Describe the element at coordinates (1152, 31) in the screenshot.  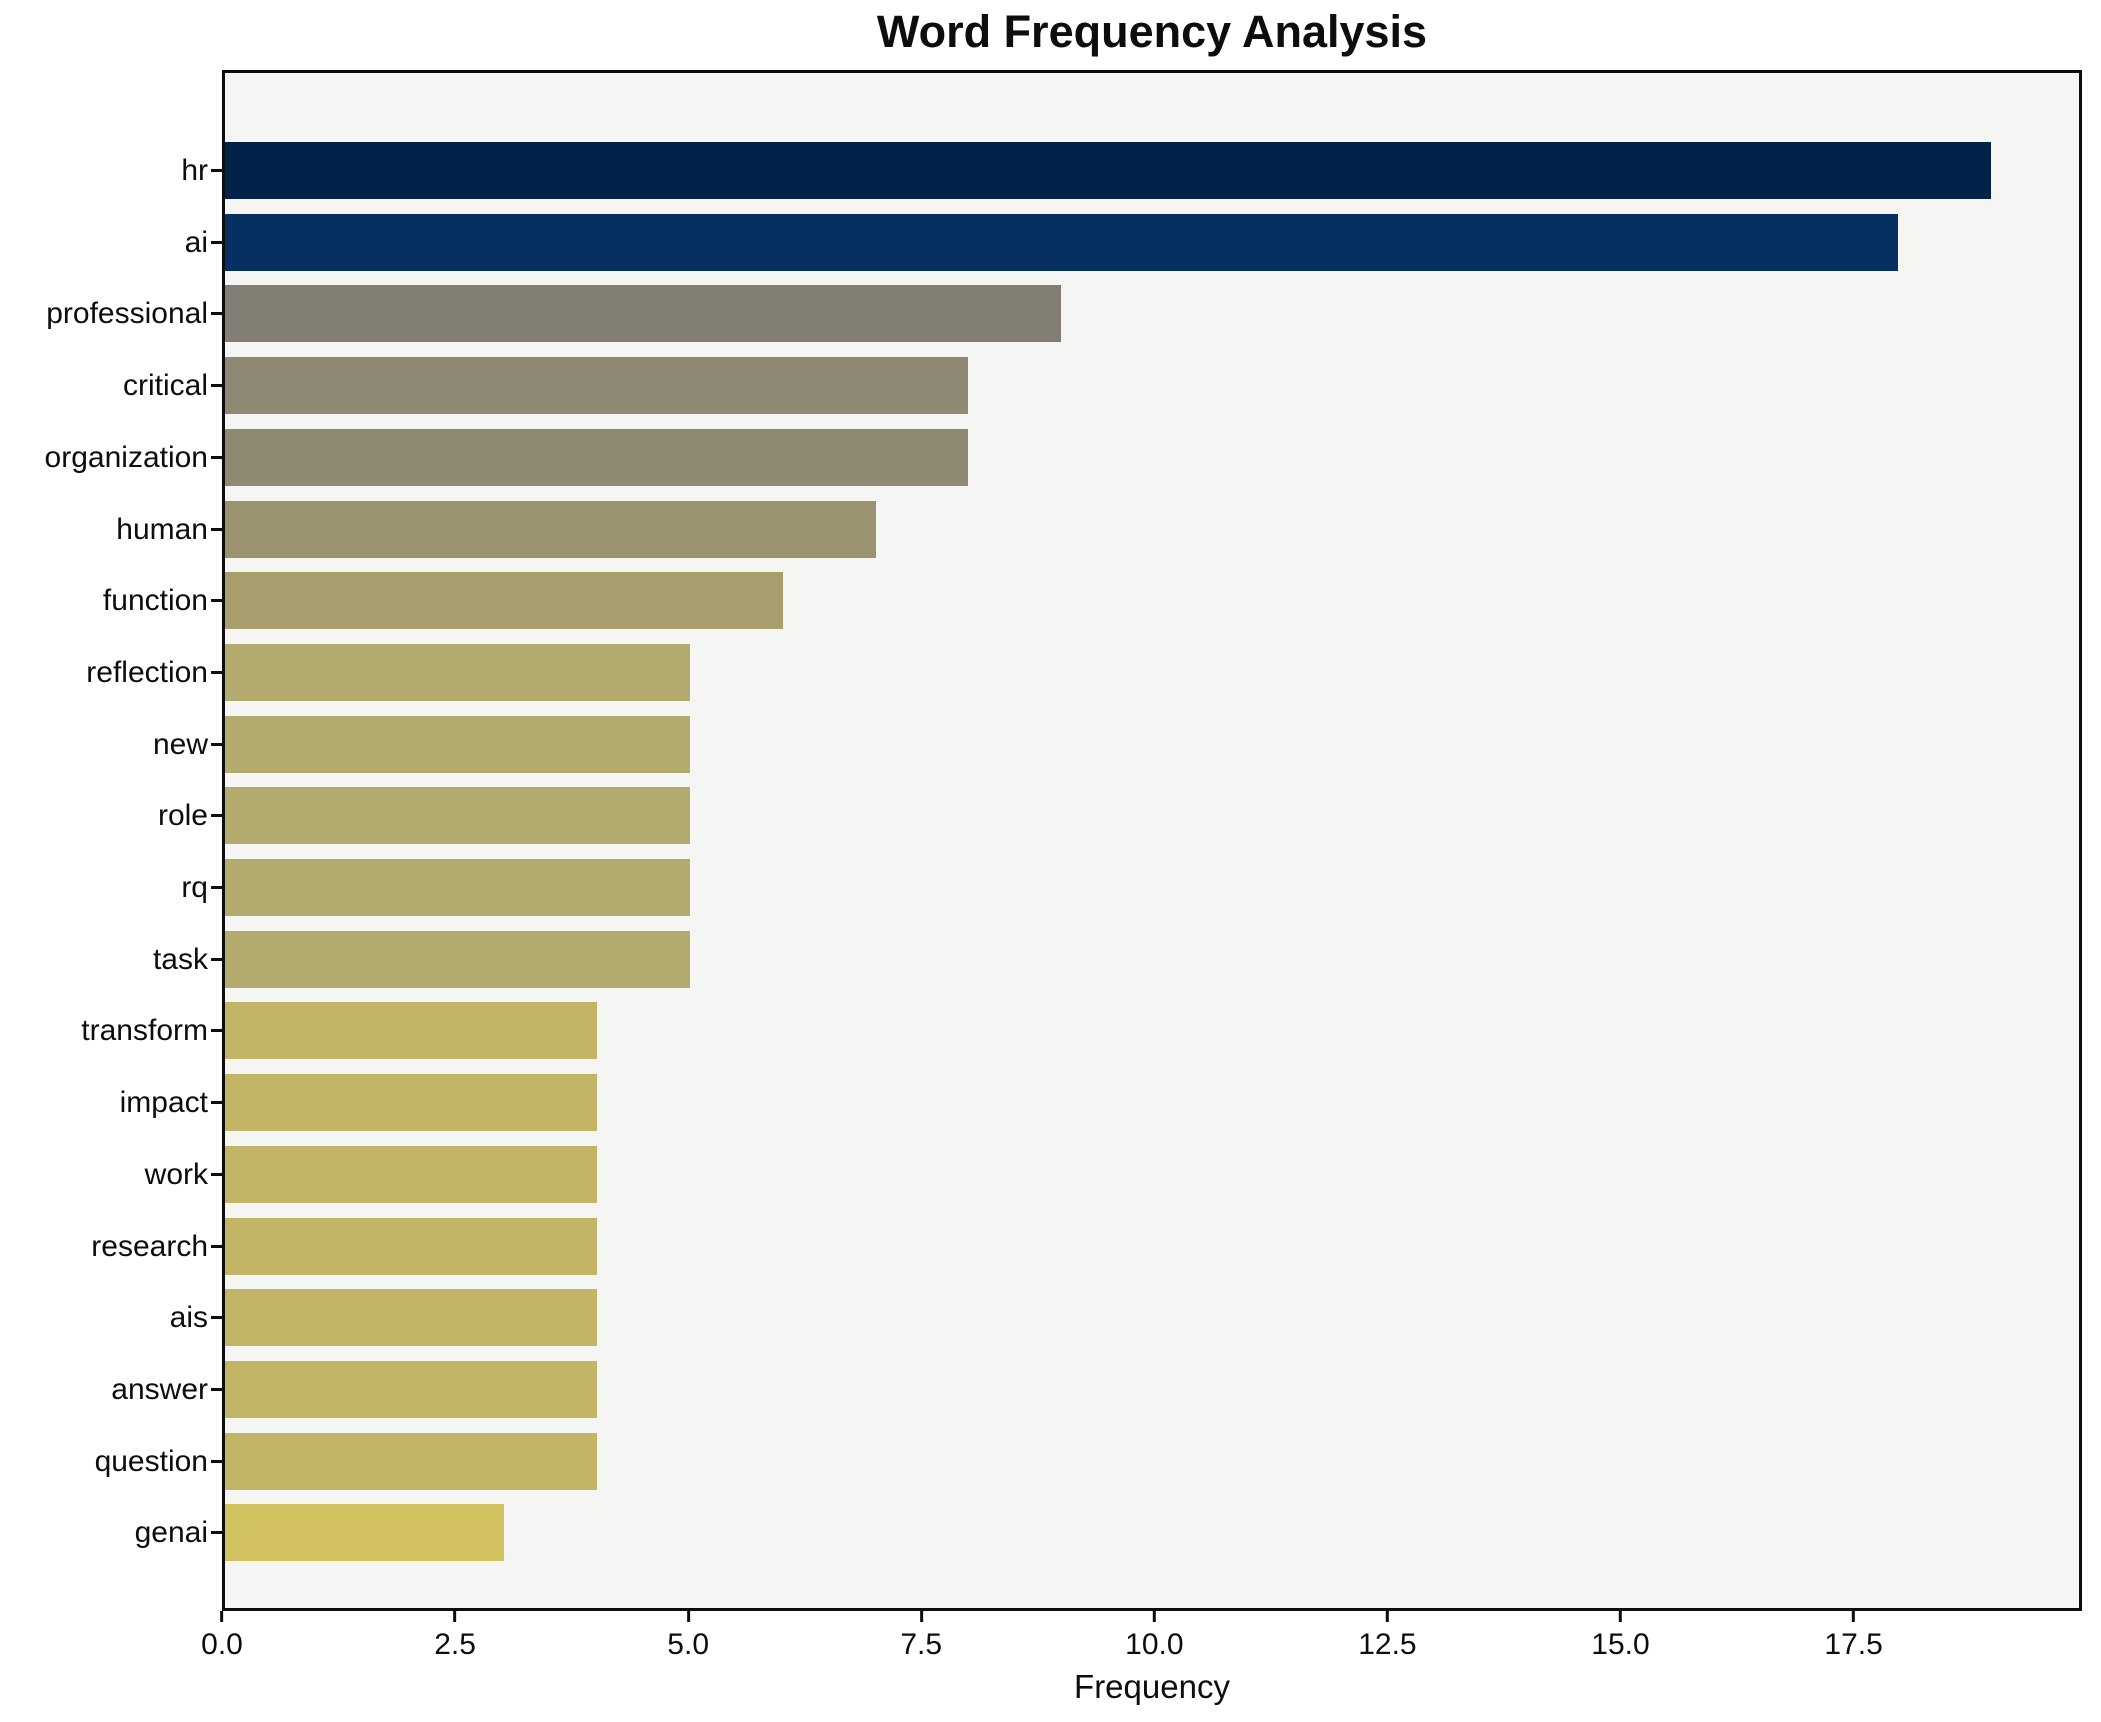
I see `chart-title: Word Frequency Analysis` at that location.